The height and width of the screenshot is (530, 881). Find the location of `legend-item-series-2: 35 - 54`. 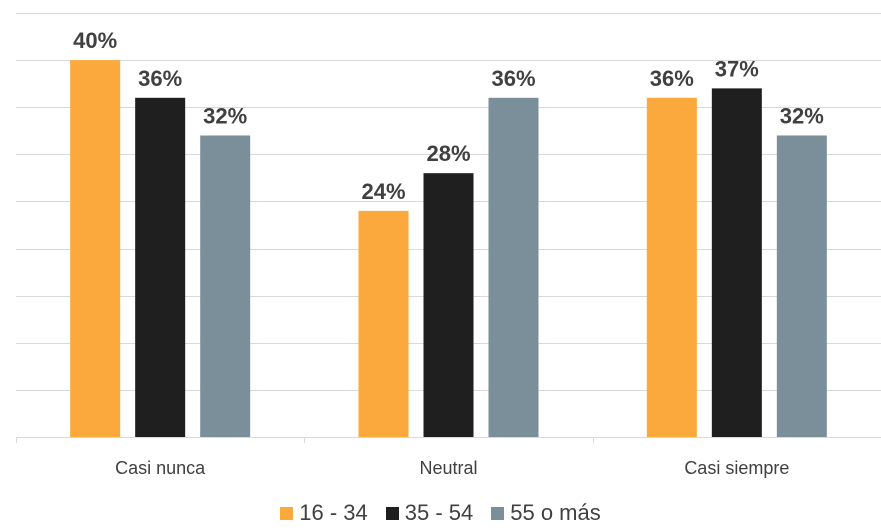

legend-item-series-2: 35 - 54 is located at coordinates (429, 513).